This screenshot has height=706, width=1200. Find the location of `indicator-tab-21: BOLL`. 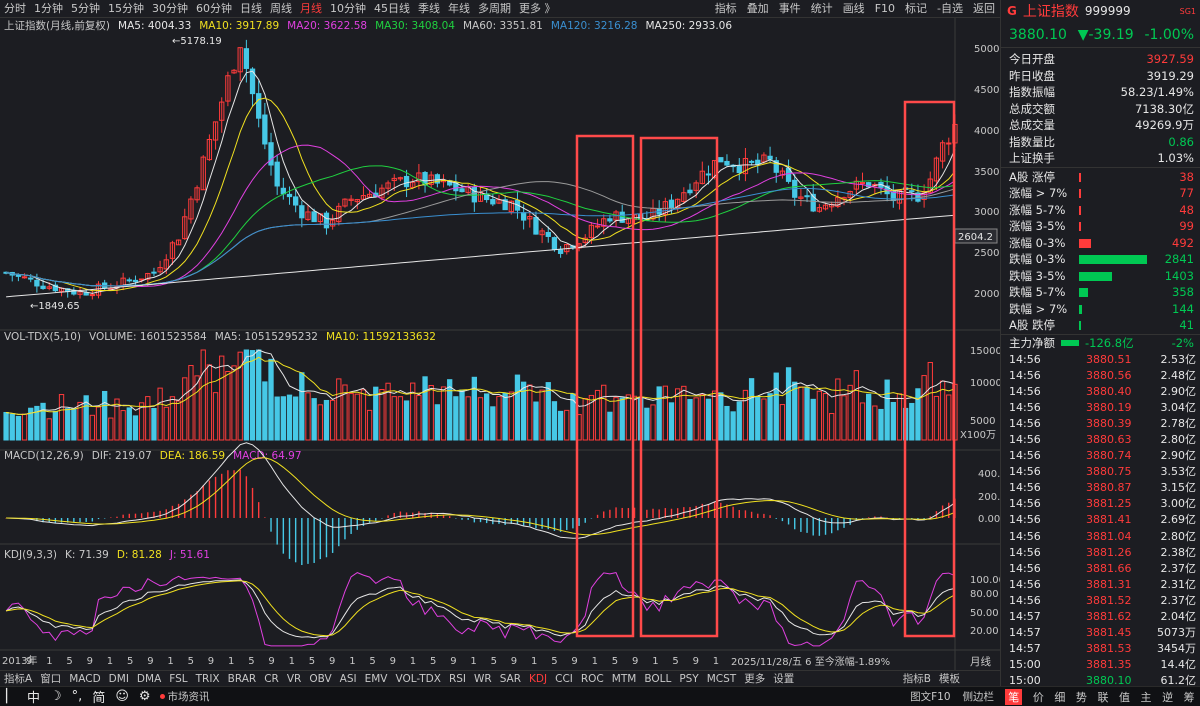

indicator-tab-21: BOLL is located at coordinates (658, 678).